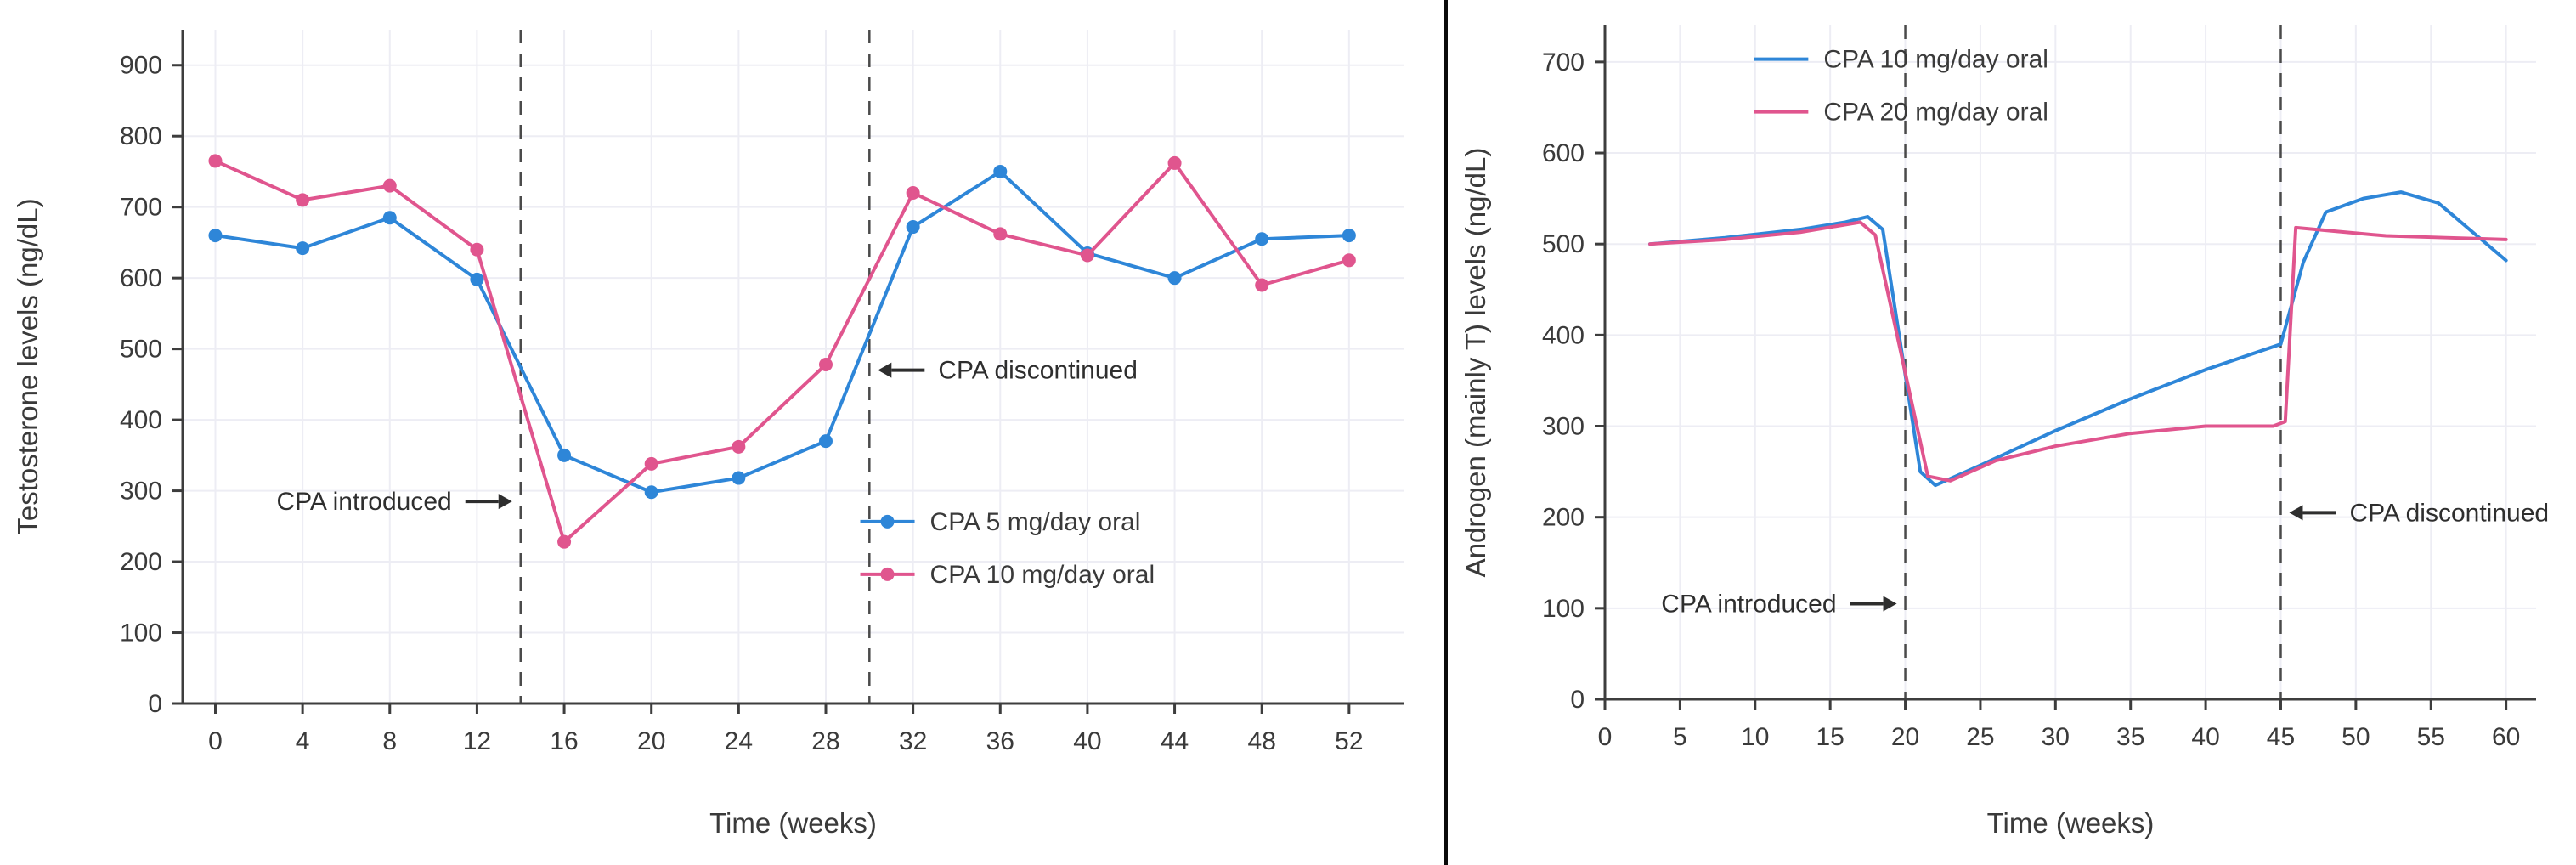  I want to click on x-tick-label: 5, so click(1680, 737).